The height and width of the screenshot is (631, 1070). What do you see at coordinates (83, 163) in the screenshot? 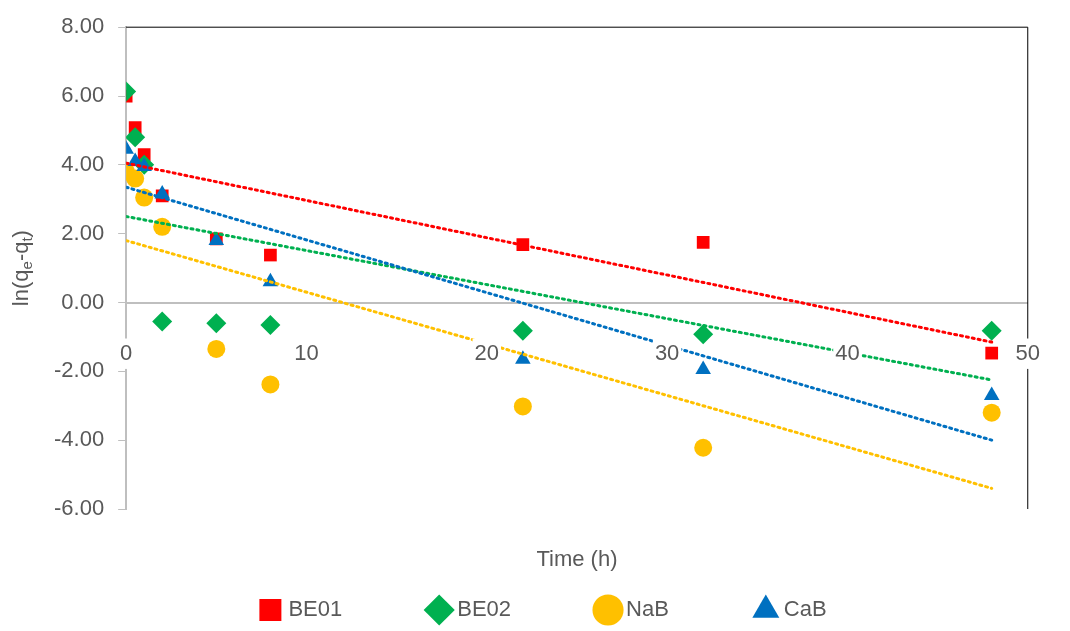
I see `y-tick-label: 4.00` at bounding box center [83, 163].